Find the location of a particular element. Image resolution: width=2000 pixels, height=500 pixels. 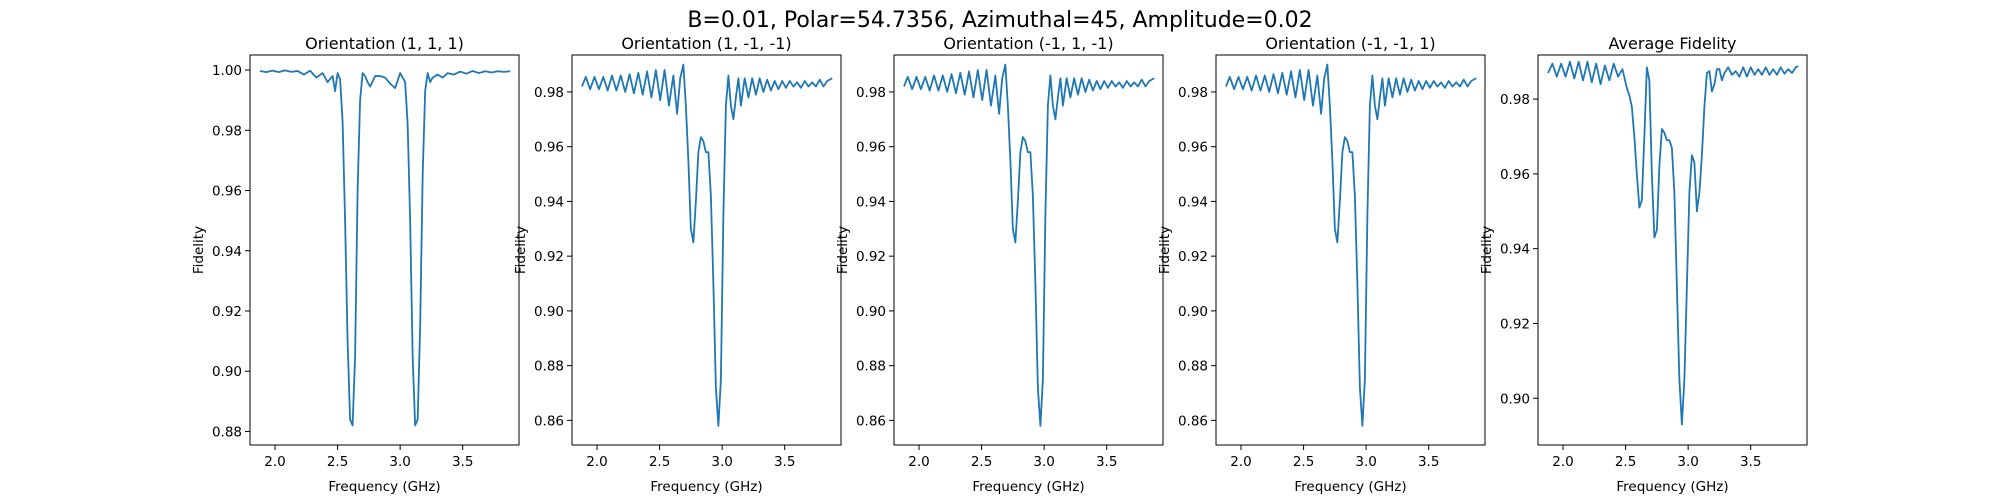

subplot-title: Orientation (-1, -1, 1) is located at coordinates (1350, 43).